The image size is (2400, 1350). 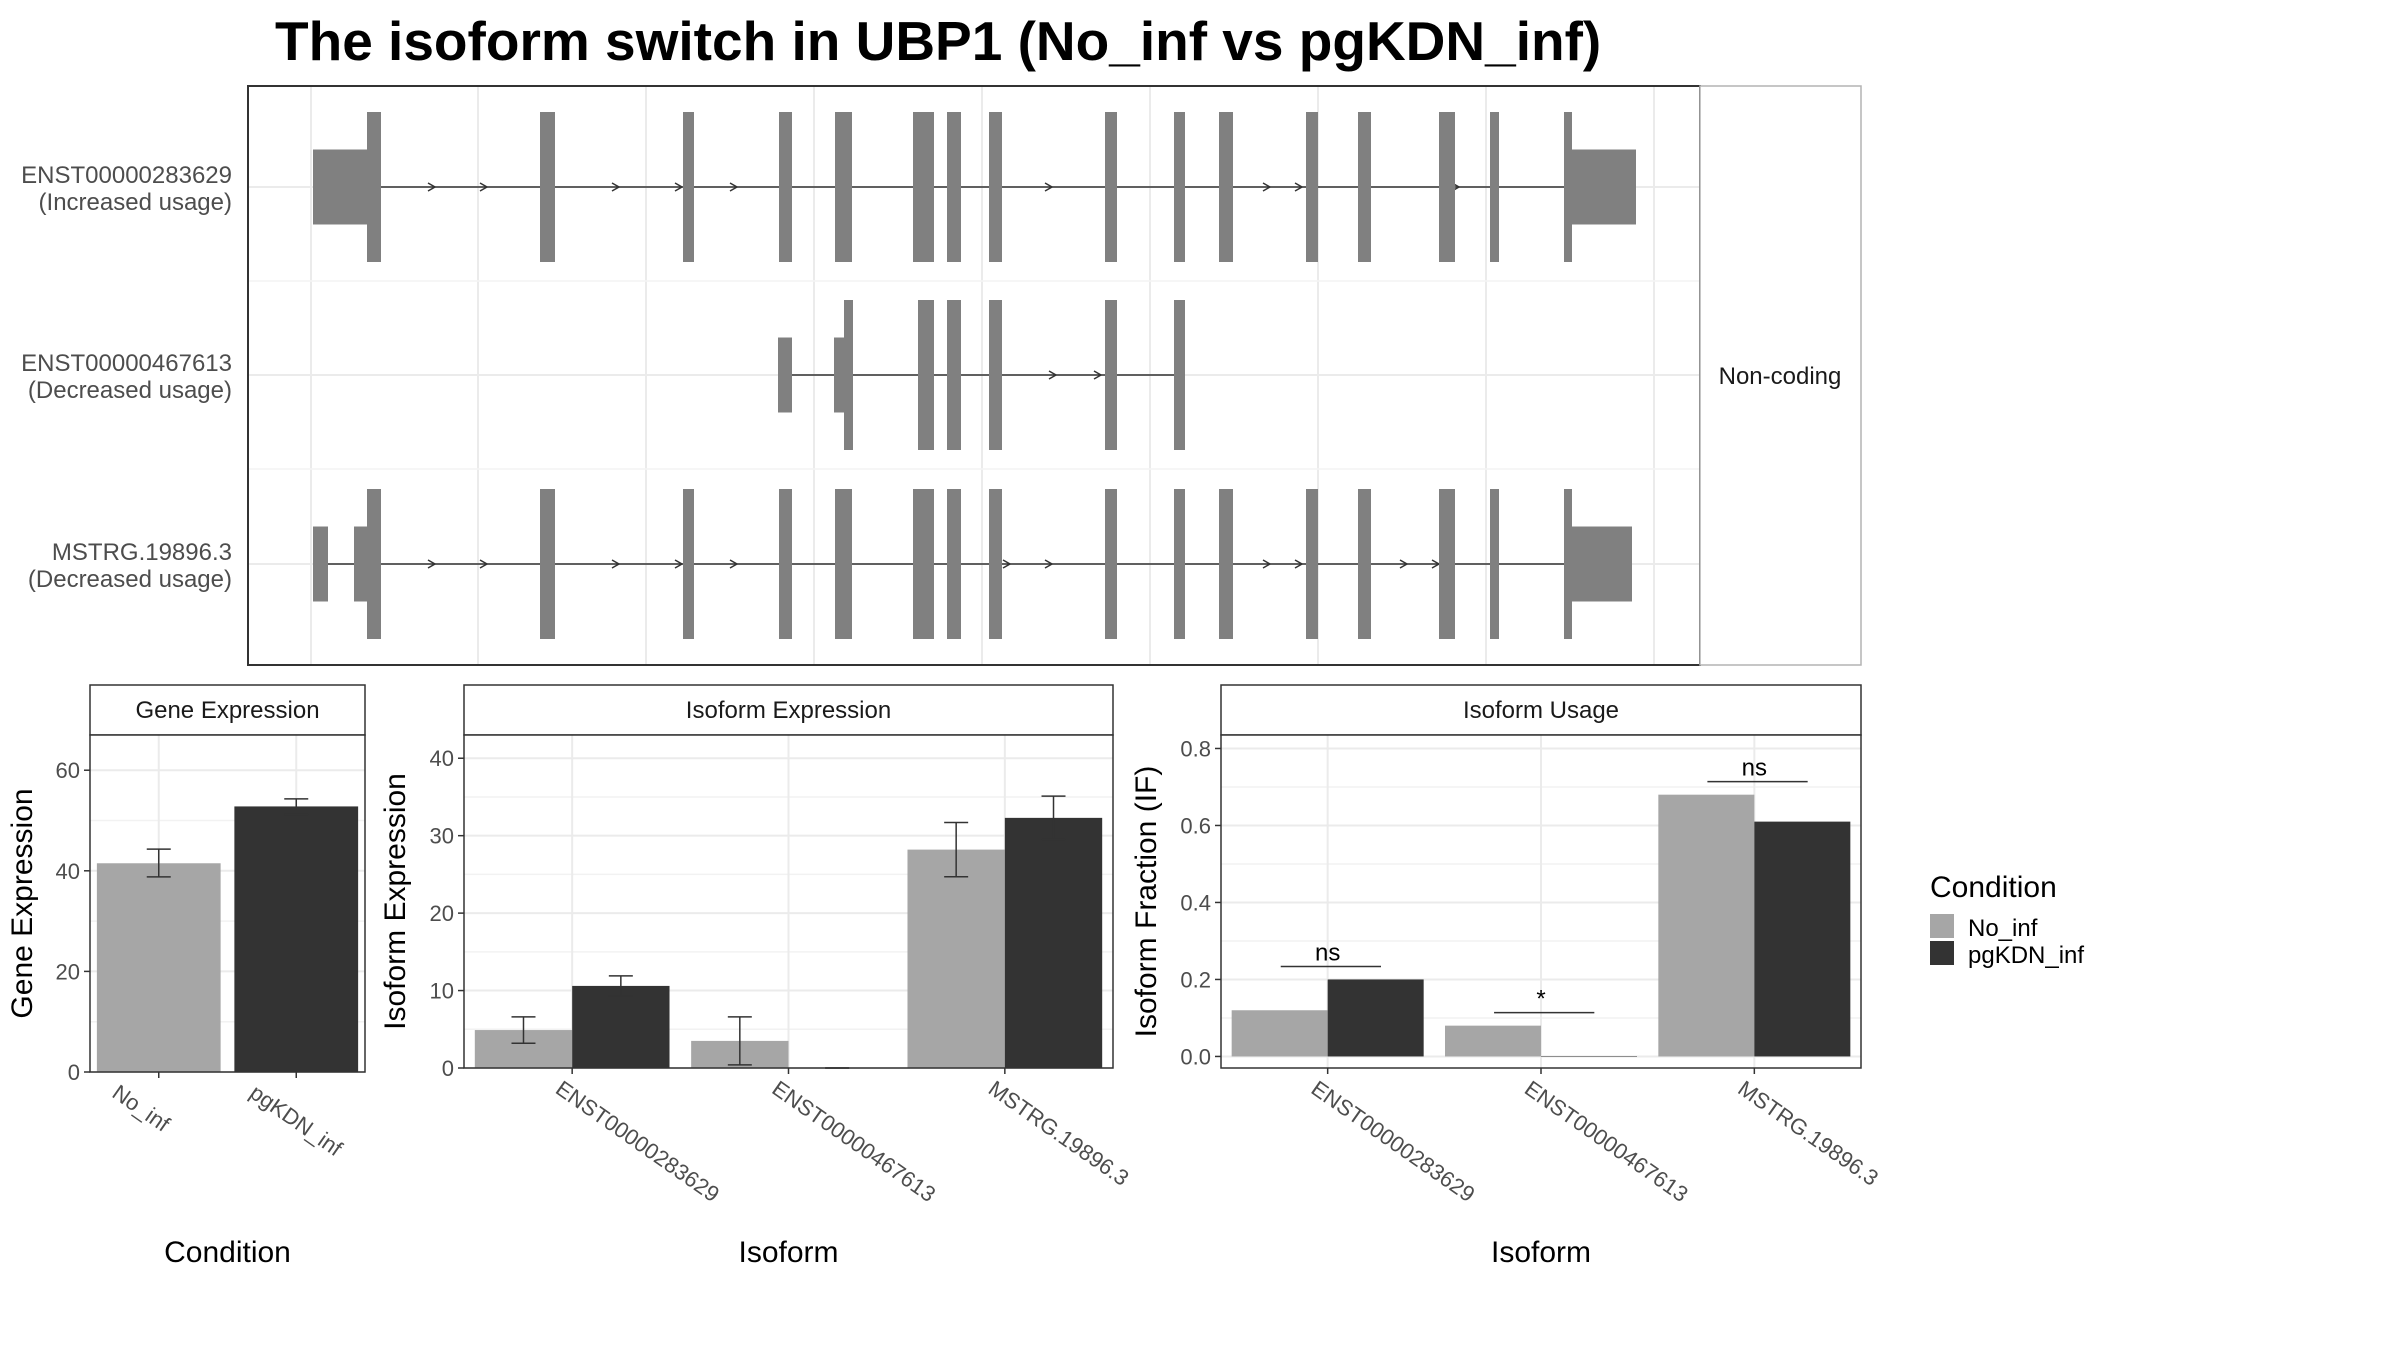 I want to click on isoform-id-label: ENST00000467613, so click(x=126, y=363).